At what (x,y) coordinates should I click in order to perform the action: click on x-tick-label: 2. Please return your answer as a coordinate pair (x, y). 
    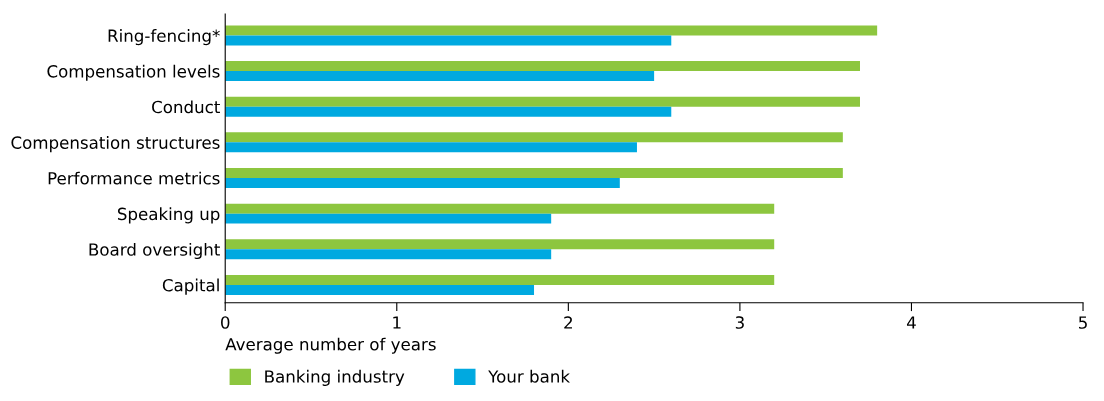
    Looking at the image, I should click on (568, 322).